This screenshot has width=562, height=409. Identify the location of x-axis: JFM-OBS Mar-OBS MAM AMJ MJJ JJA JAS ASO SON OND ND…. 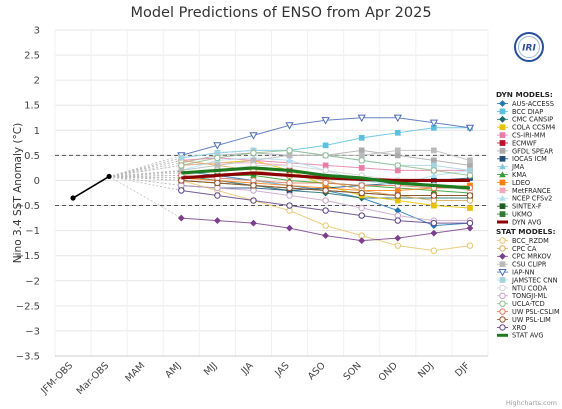
(255, 378).